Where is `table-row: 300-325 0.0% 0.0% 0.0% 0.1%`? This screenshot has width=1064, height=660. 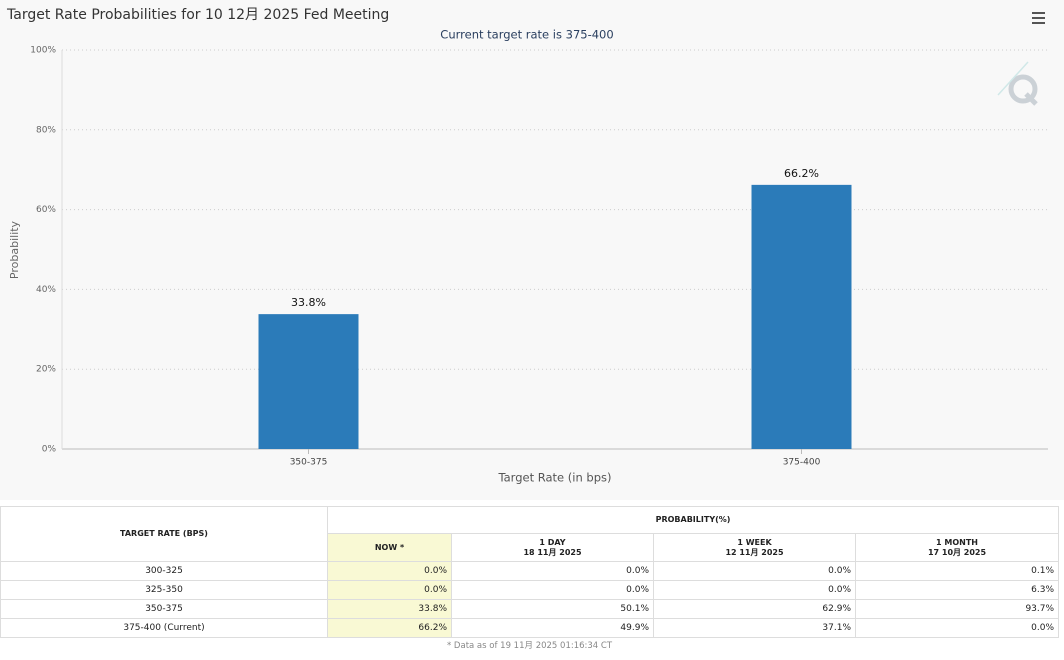 table-row: 300-325 0.0% 0.0% 0.0% 0.1% is located at coordinates (530, 571).